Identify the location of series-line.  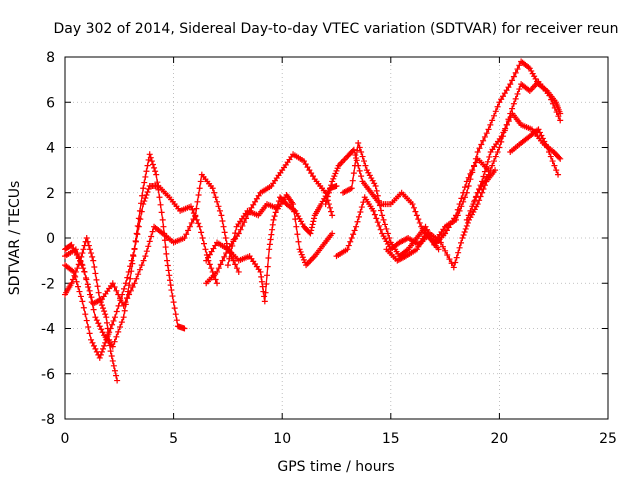
(152, 240).